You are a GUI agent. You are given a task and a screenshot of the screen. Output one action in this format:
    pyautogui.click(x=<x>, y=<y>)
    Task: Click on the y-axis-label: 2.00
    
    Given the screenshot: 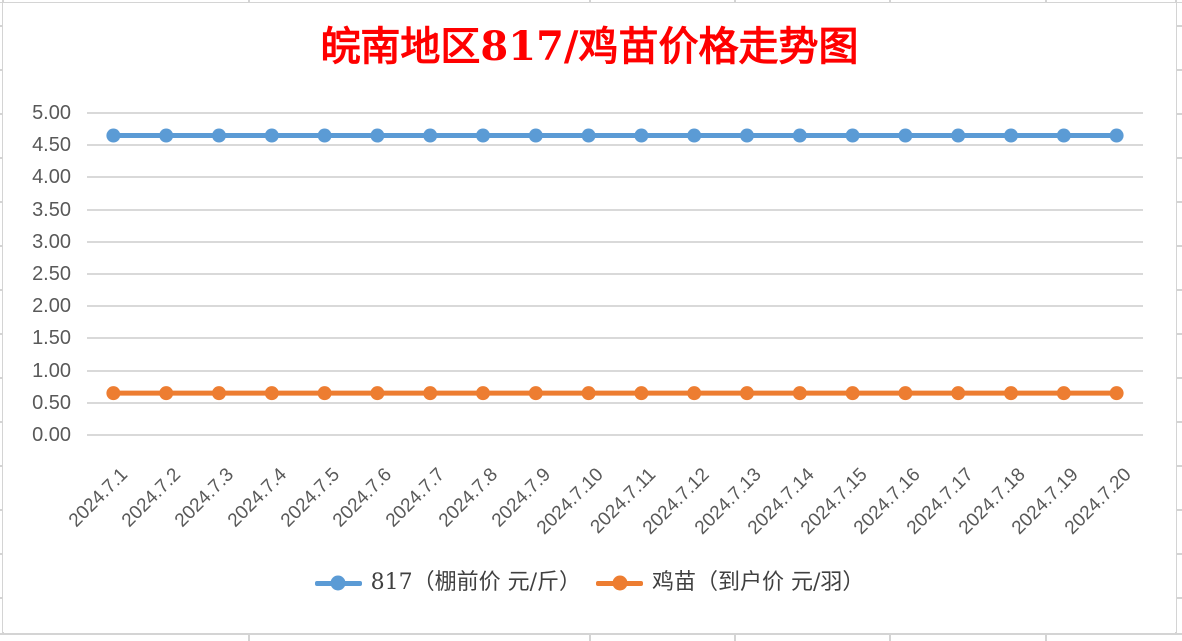 What is the action you would take?
    pyautogui.click(x=51, y=306)
    